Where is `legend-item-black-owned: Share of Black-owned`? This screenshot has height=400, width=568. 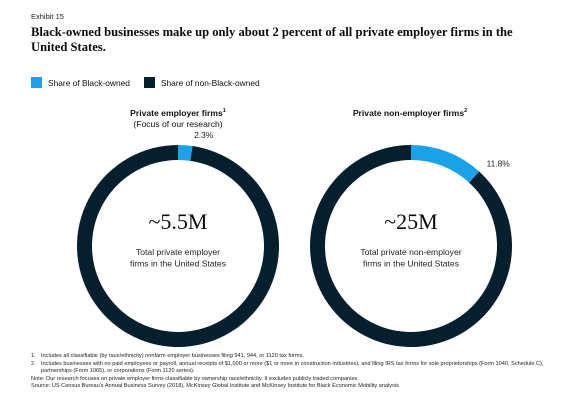
legend-item-black-owned: Share of Black-owned is located at coordinates (80, 82).